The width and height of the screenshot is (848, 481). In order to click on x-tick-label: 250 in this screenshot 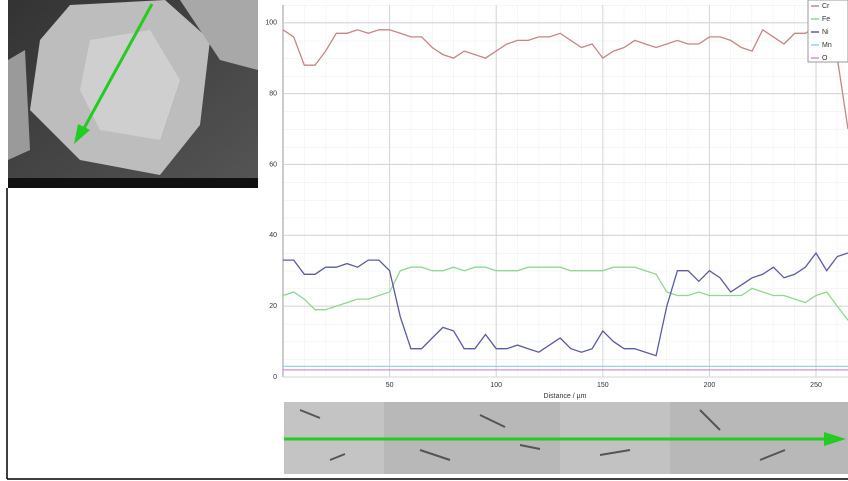, I will do `click(816, 385)`.